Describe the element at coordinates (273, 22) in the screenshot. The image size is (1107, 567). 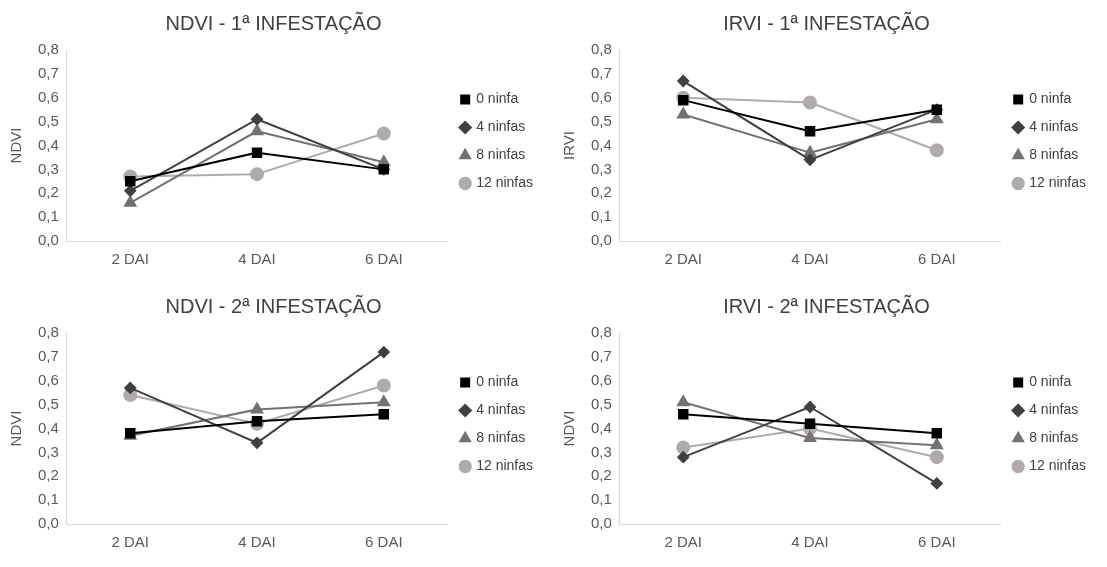
I see `chart-title: NDVI - 1ª INFESTAÇÃO` at that location.